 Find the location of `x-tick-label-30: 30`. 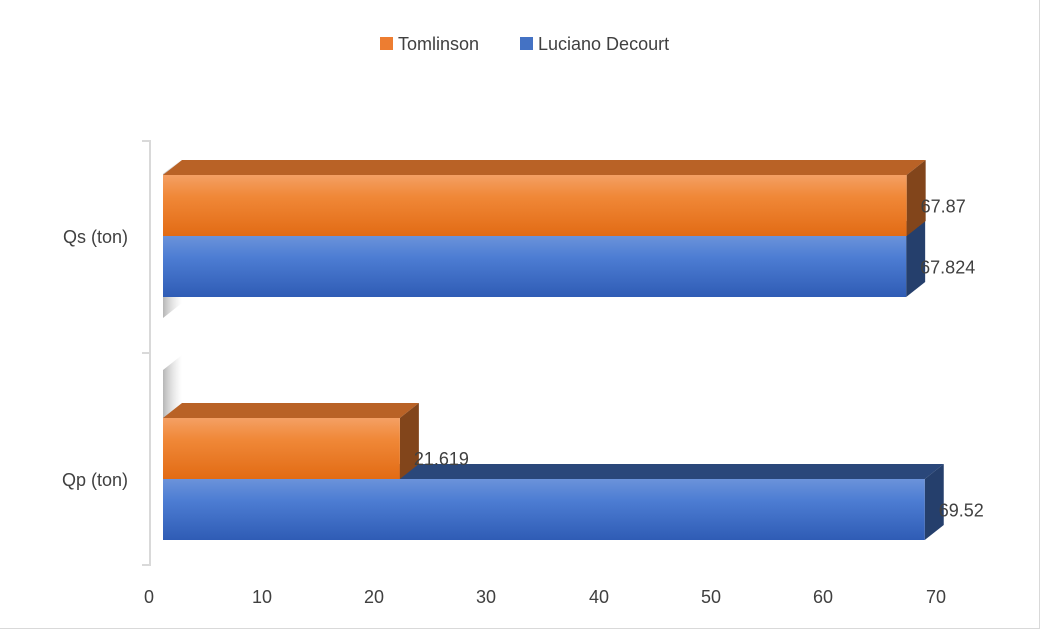

x-tick-label-30: 30 is located at coordinates (486, 597).